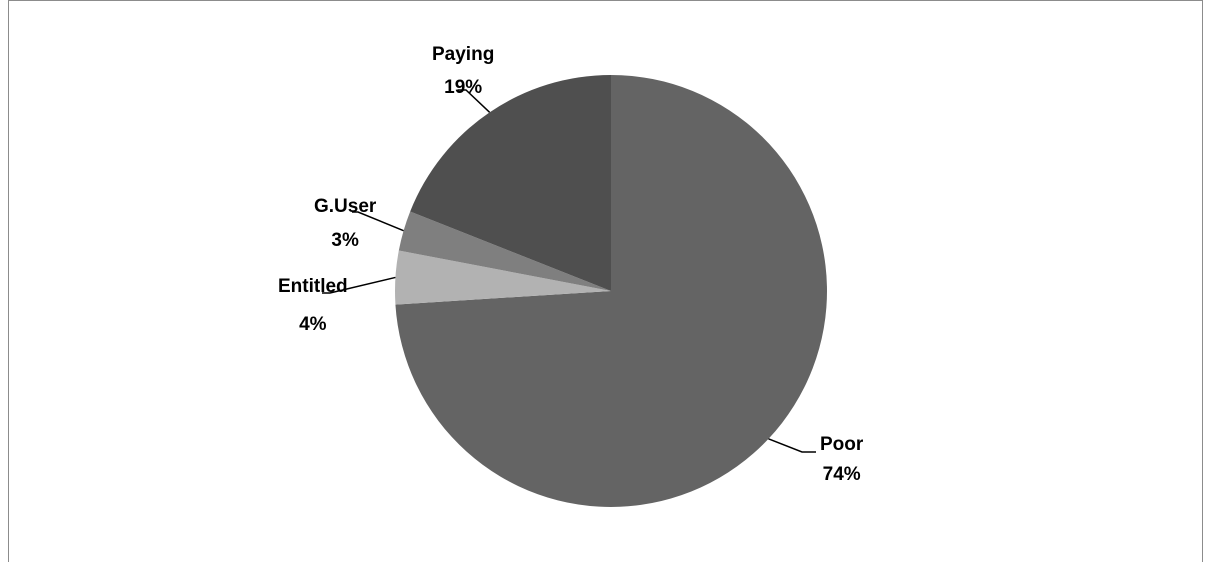 Image resolution: width=1208 pixels, height=562 pixels. I want to click on leader-line-paying, so click(474, 101).